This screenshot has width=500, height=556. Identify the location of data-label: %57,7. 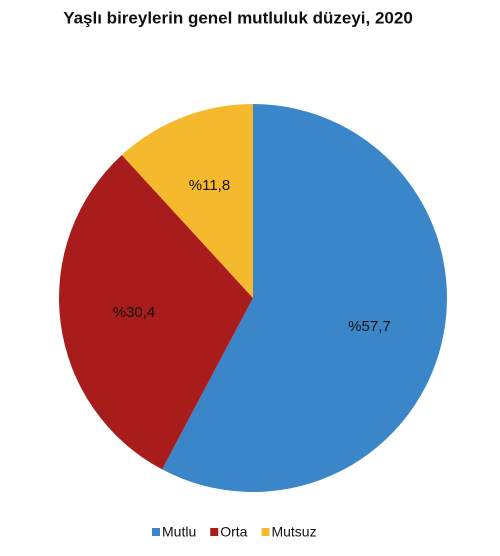
(369, 326).